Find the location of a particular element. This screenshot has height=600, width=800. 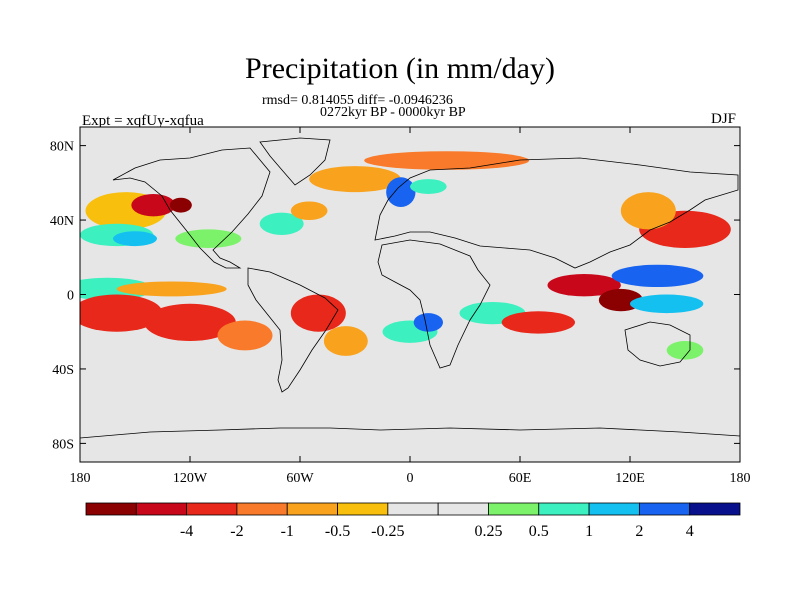

colorbar-label: 0.5 is located at coordinates (539, 531).